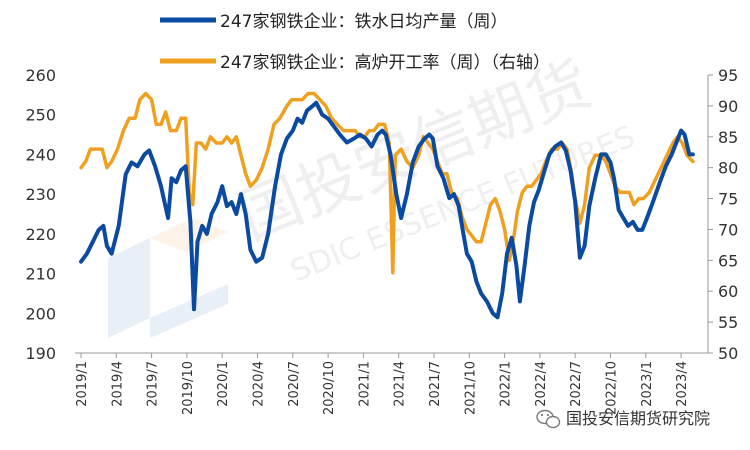 The width and height of the screenshot is (750, 450). Describe the element at coordinates (82, 384) in the screenshot. I see `x-tick-label: 2019/1` at that location.